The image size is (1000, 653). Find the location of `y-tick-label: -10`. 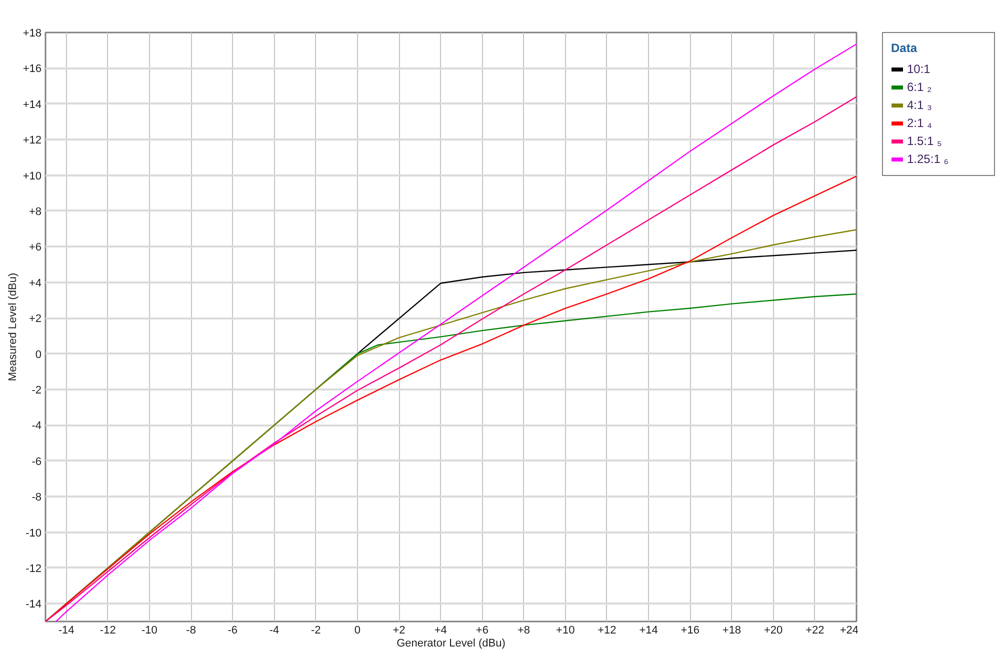

y-tick-label: -10 is located at coordinates (34, 533).